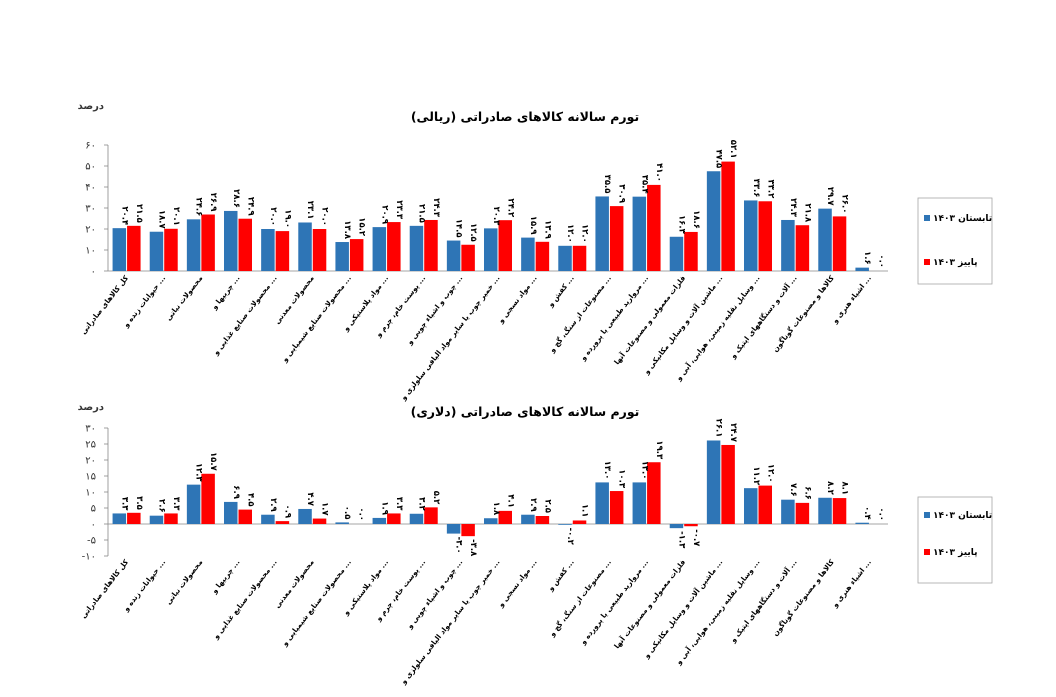 This screenshot has height=697, width=1056. I want to click on legend-label-autumn: پاییز ۱۴۰۳, so click(955, 553).